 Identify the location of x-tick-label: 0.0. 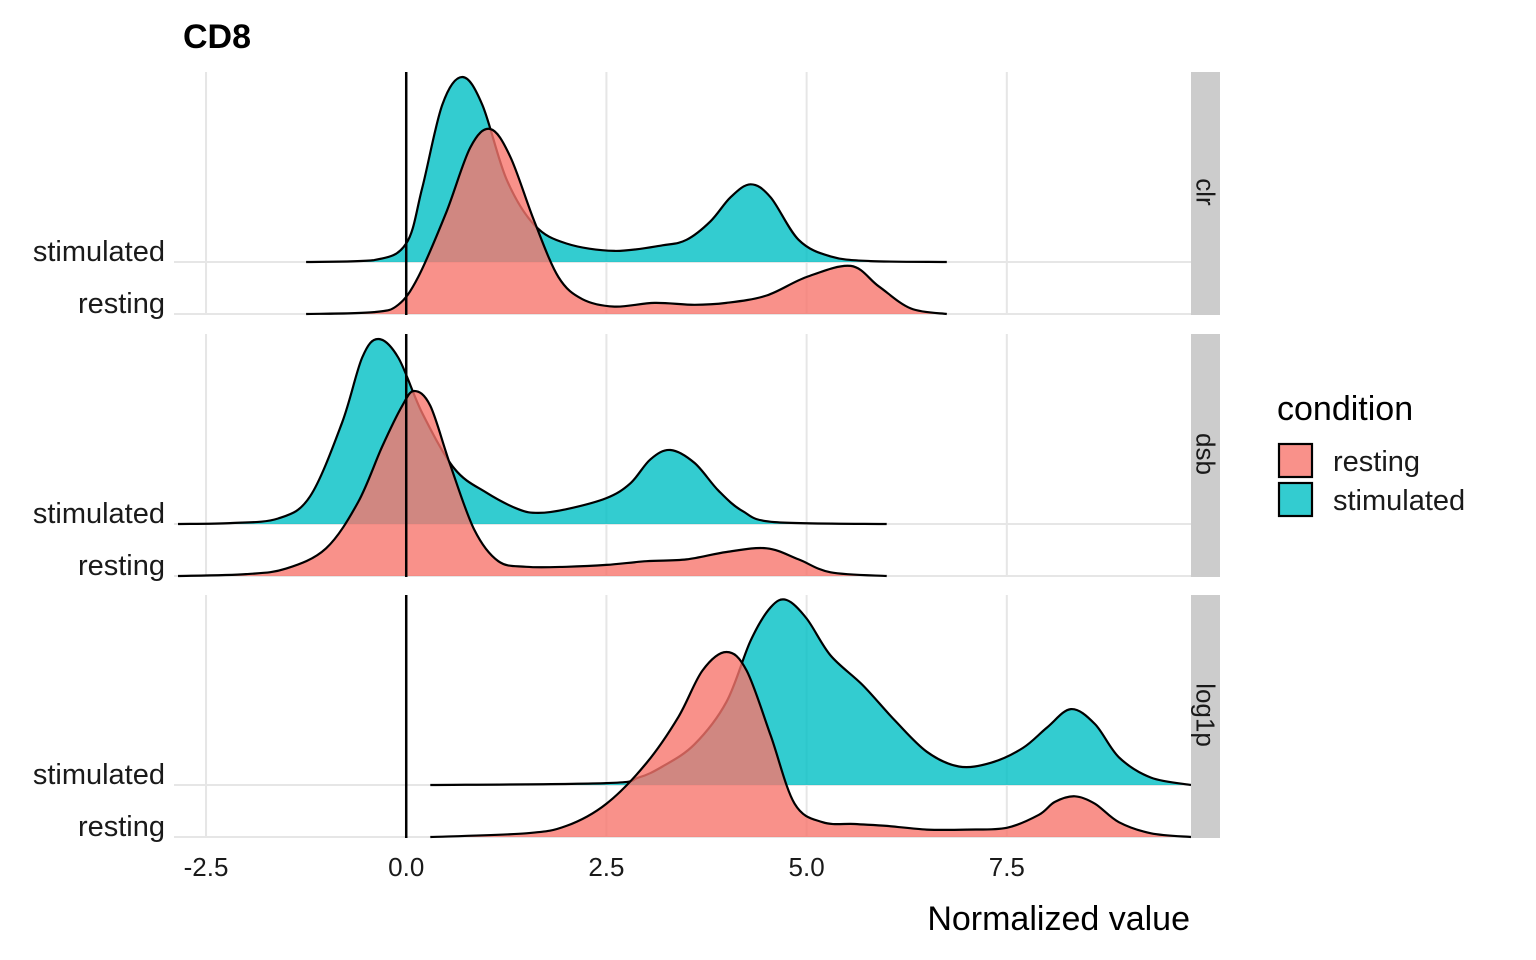
(406, 867).